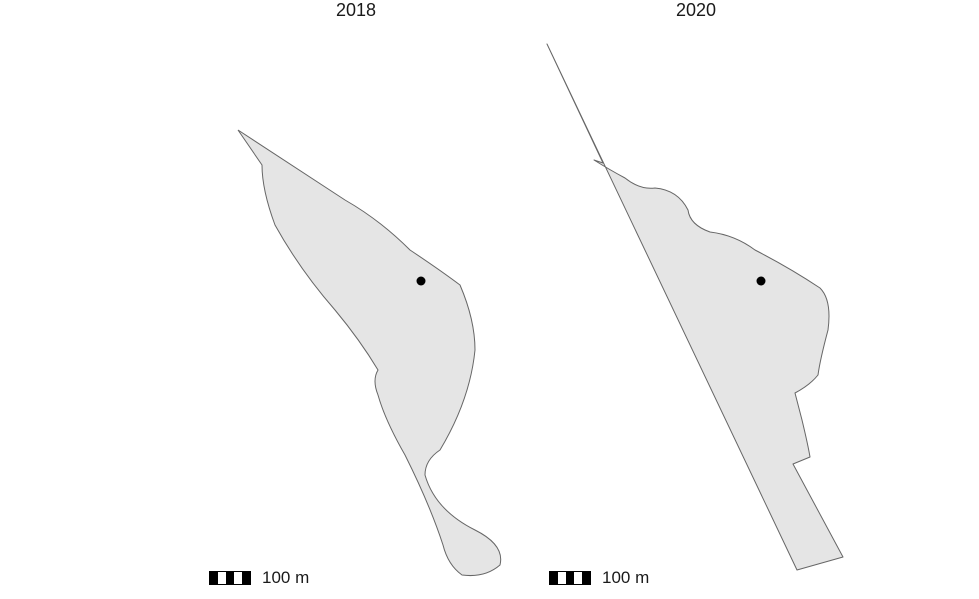 Image resolution: width=979 pixels, height=599 pixels. What do you see at coordinates (696, 10) in the screenshot?
I see `panel-title-2020: 2020` at bounding box center [696, 10].